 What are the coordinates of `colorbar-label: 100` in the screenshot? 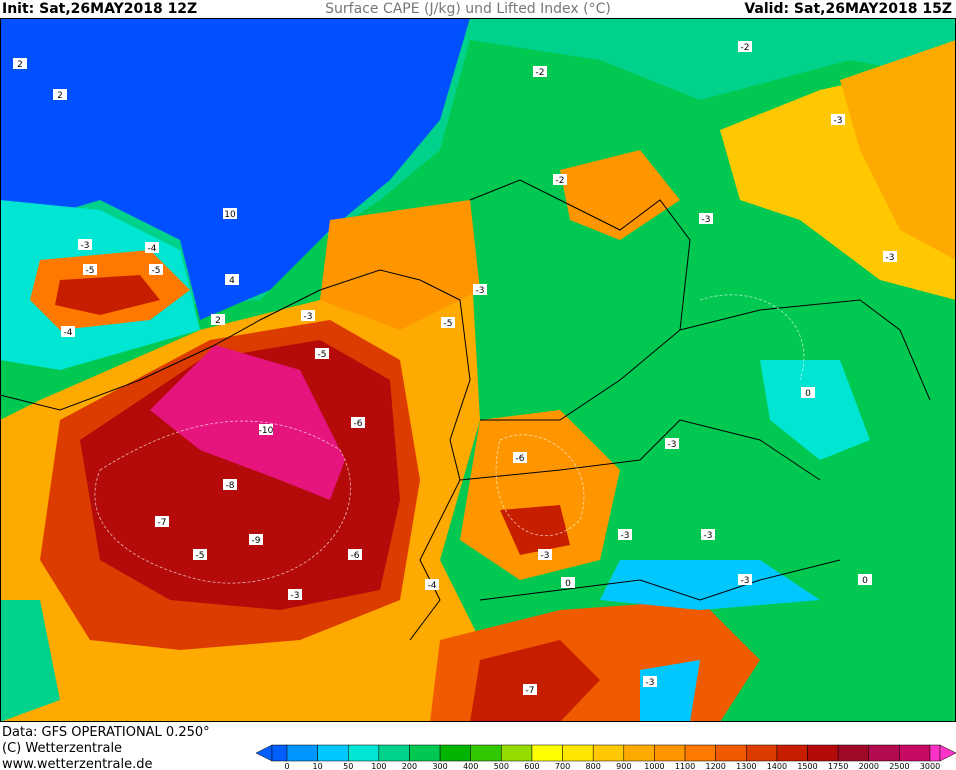 It's located at (378, 766).